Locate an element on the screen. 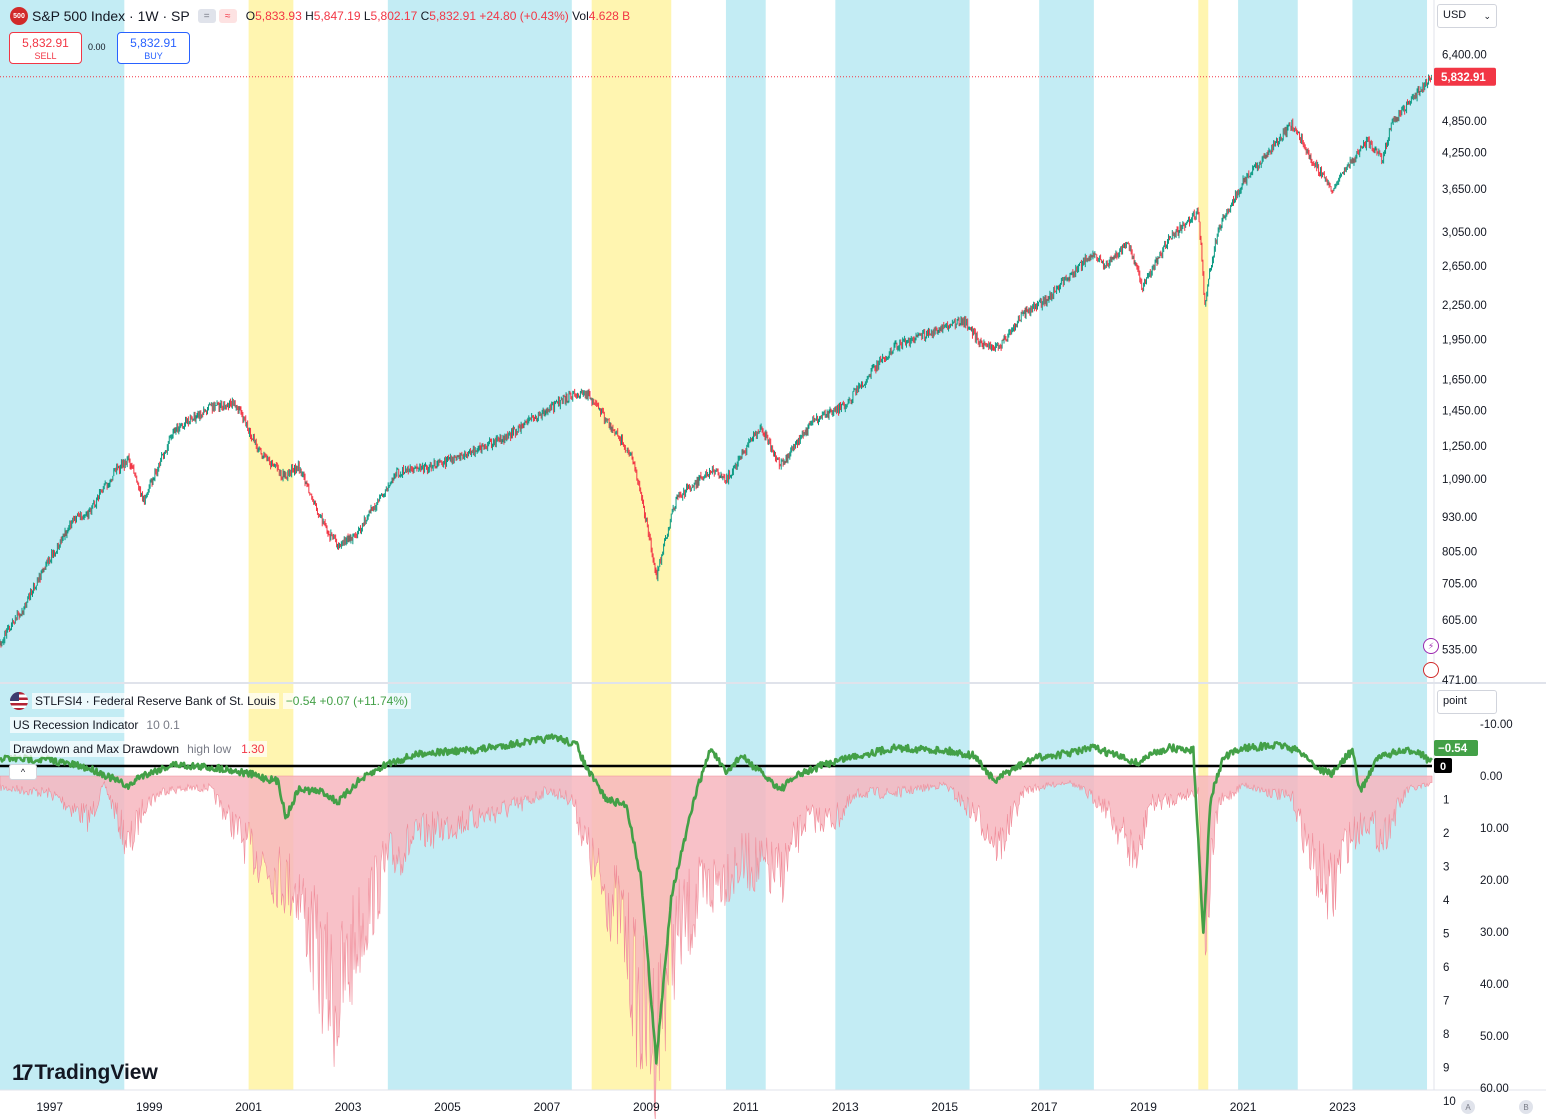 The image size is (1546, 1119). drawdown-tick-label: 10 is located at coordinates (1449, 1102).